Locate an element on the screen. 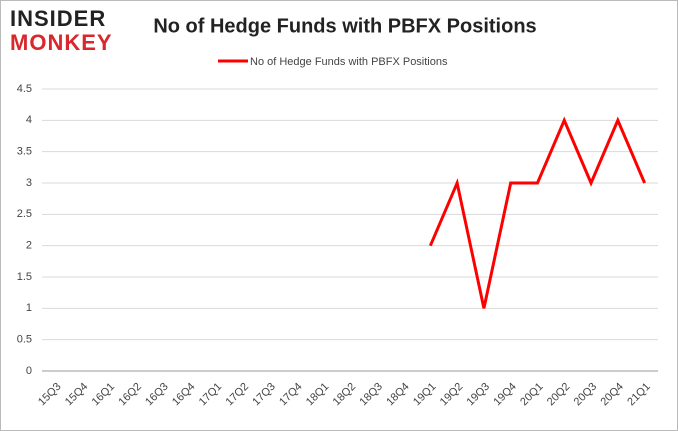 The width and height of the screenshot is (678, 431). y-tick-label: 2 is located at coordinates (29, 246).